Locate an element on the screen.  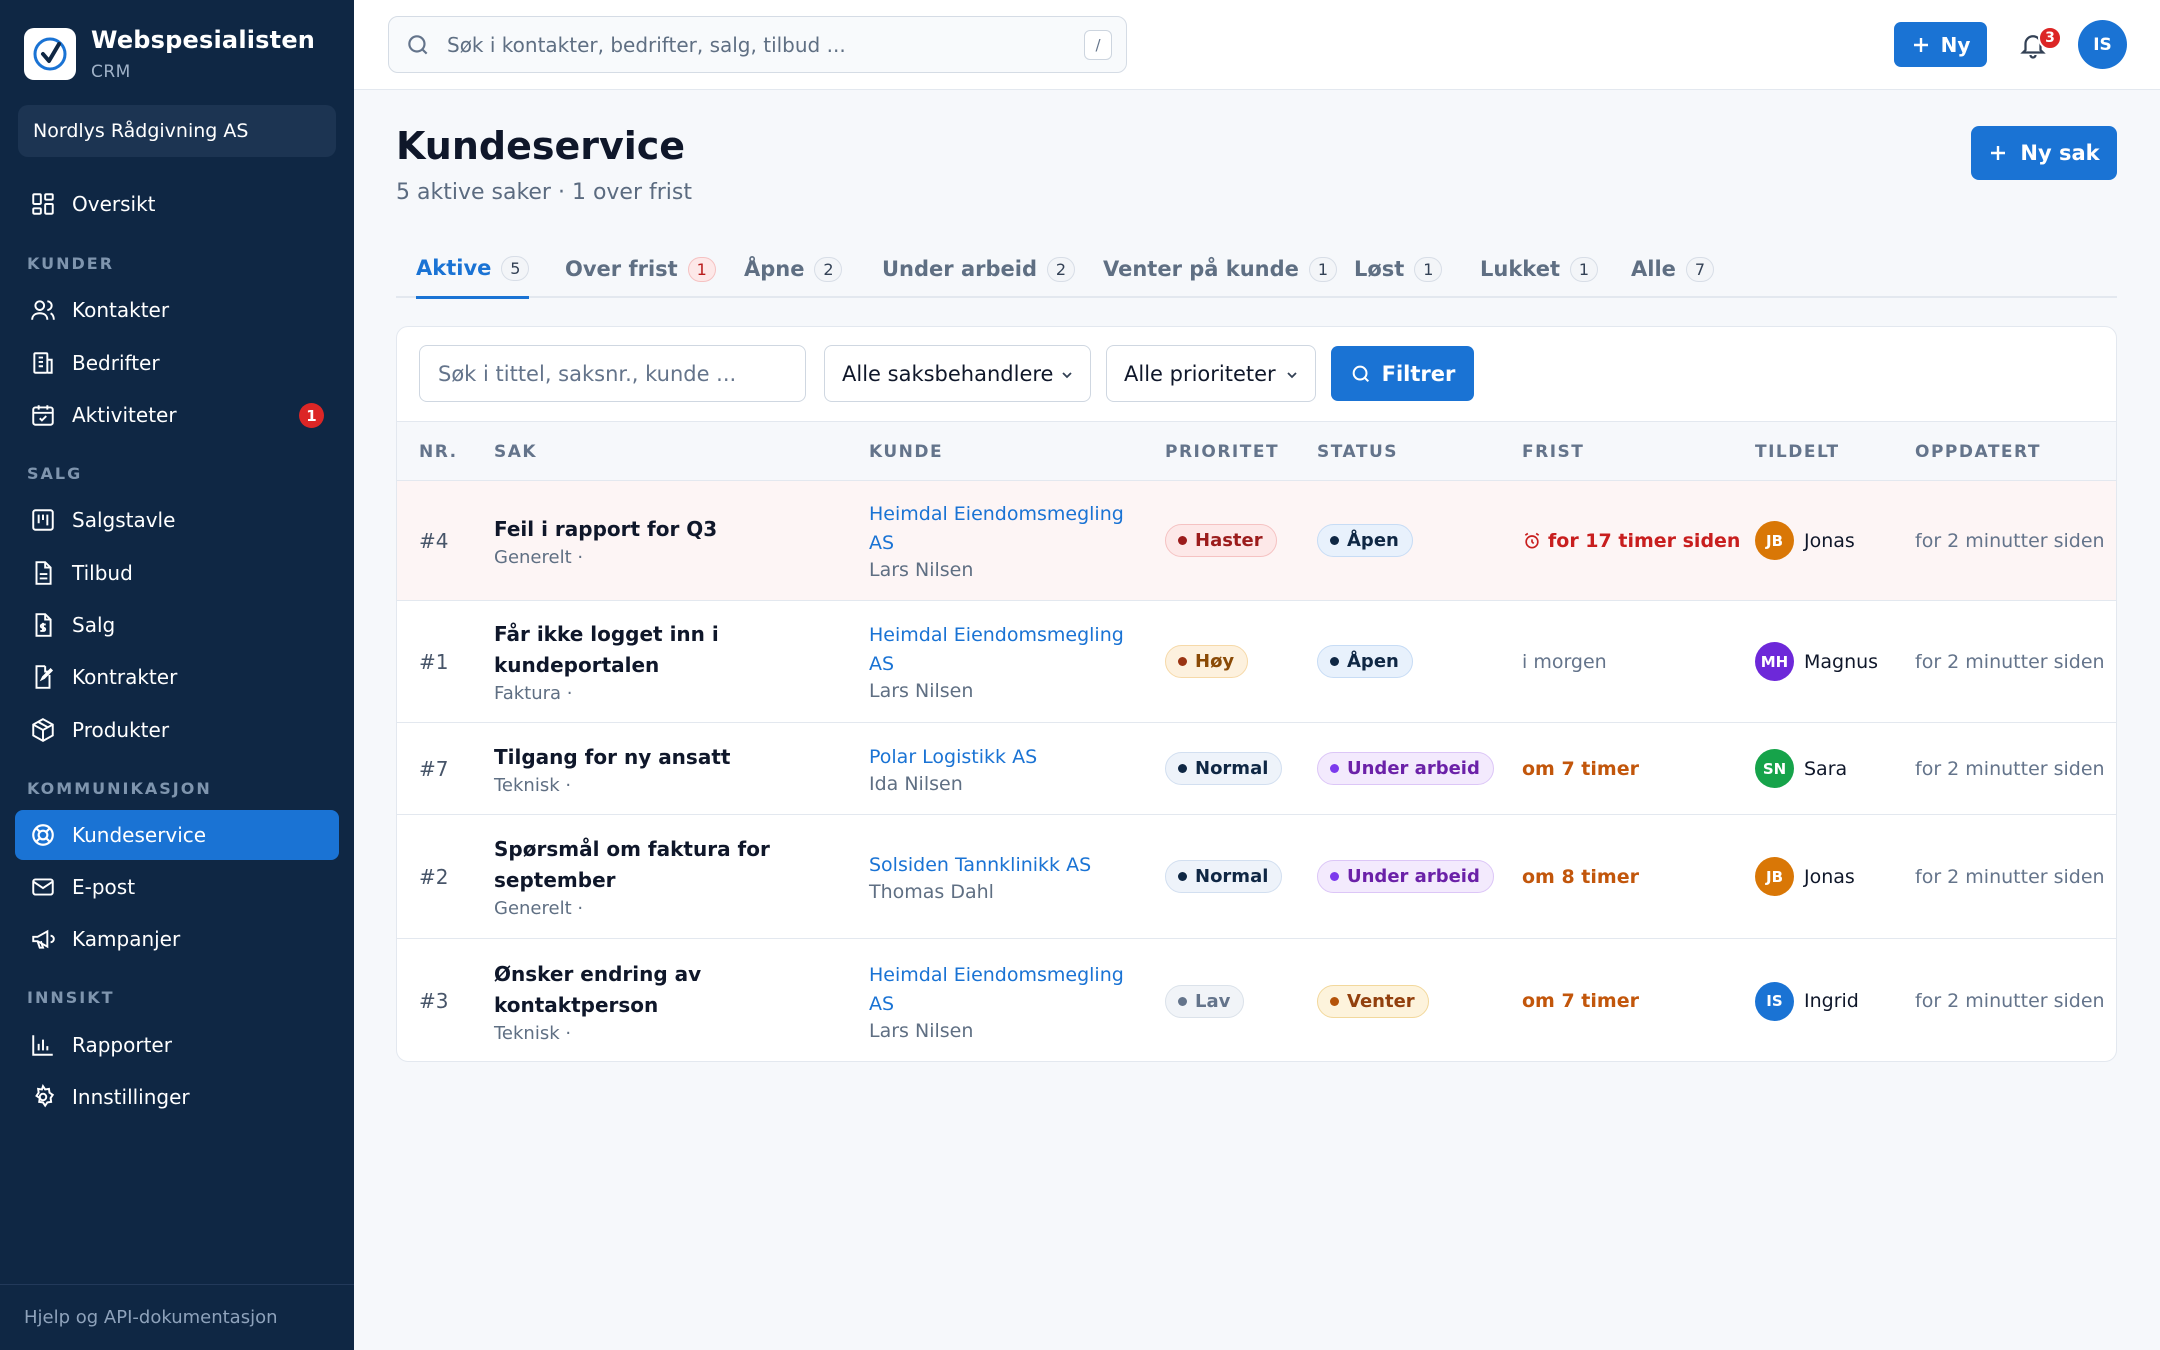
sidebar-item-label: E-post is located at coordinates (104, 887).